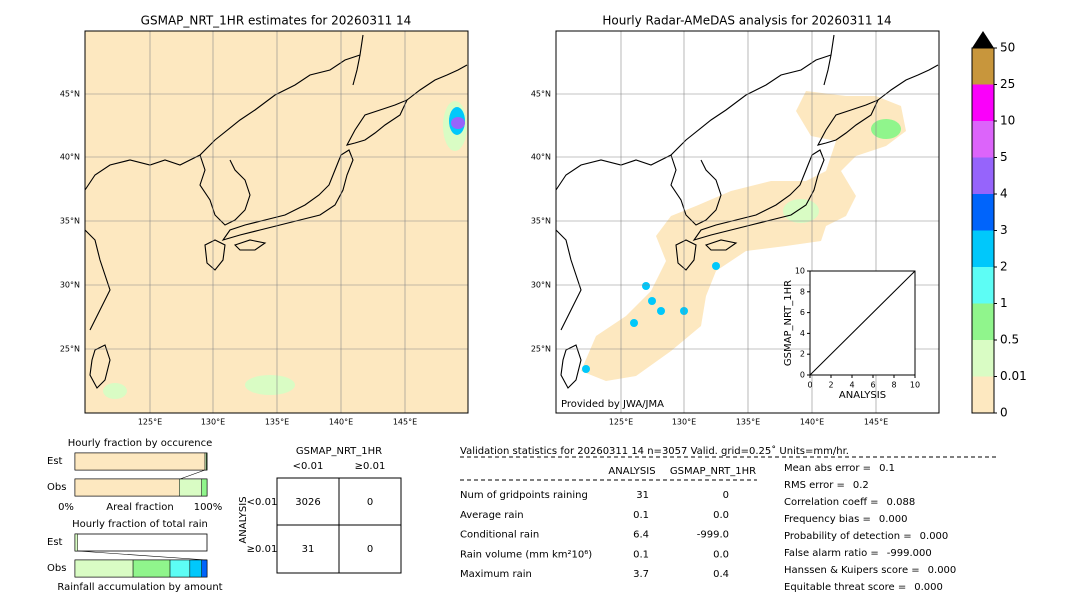 The image size is (1080, 612). What do you see at coordinates (70, 349) in the screenshot?
I see `lat-label: 25°N` at bounding box center [70, 349].